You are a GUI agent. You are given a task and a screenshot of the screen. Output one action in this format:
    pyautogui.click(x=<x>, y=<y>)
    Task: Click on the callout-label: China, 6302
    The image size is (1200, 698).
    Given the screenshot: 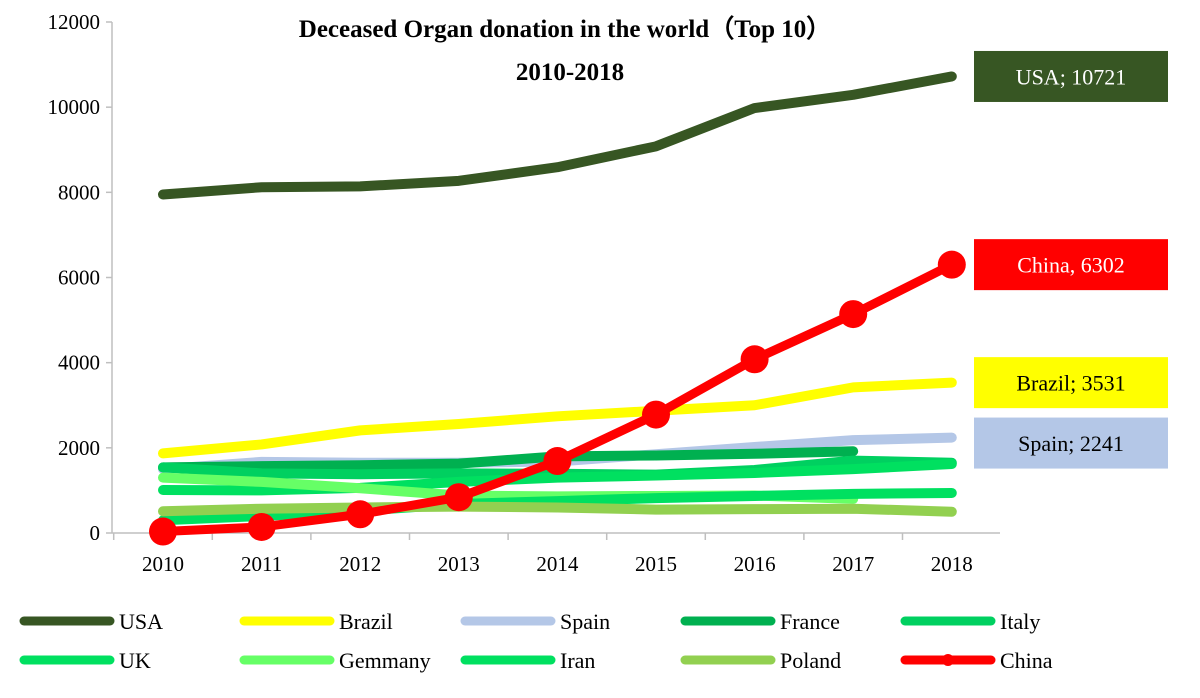 What is the action you would take?
    pyautogui.click(x=1071, y=265)
    